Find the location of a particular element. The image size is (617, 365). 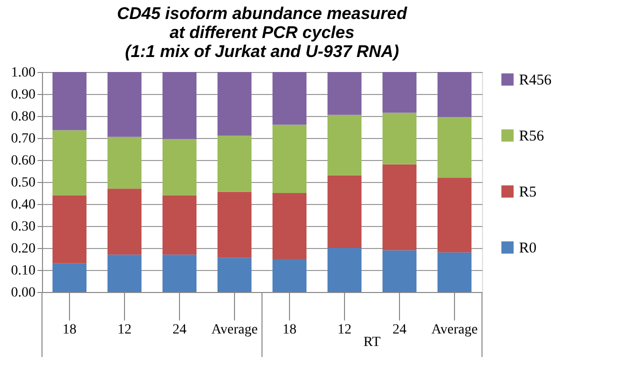

y-tick-label: 0.20 is located at coordinates (23, 249).